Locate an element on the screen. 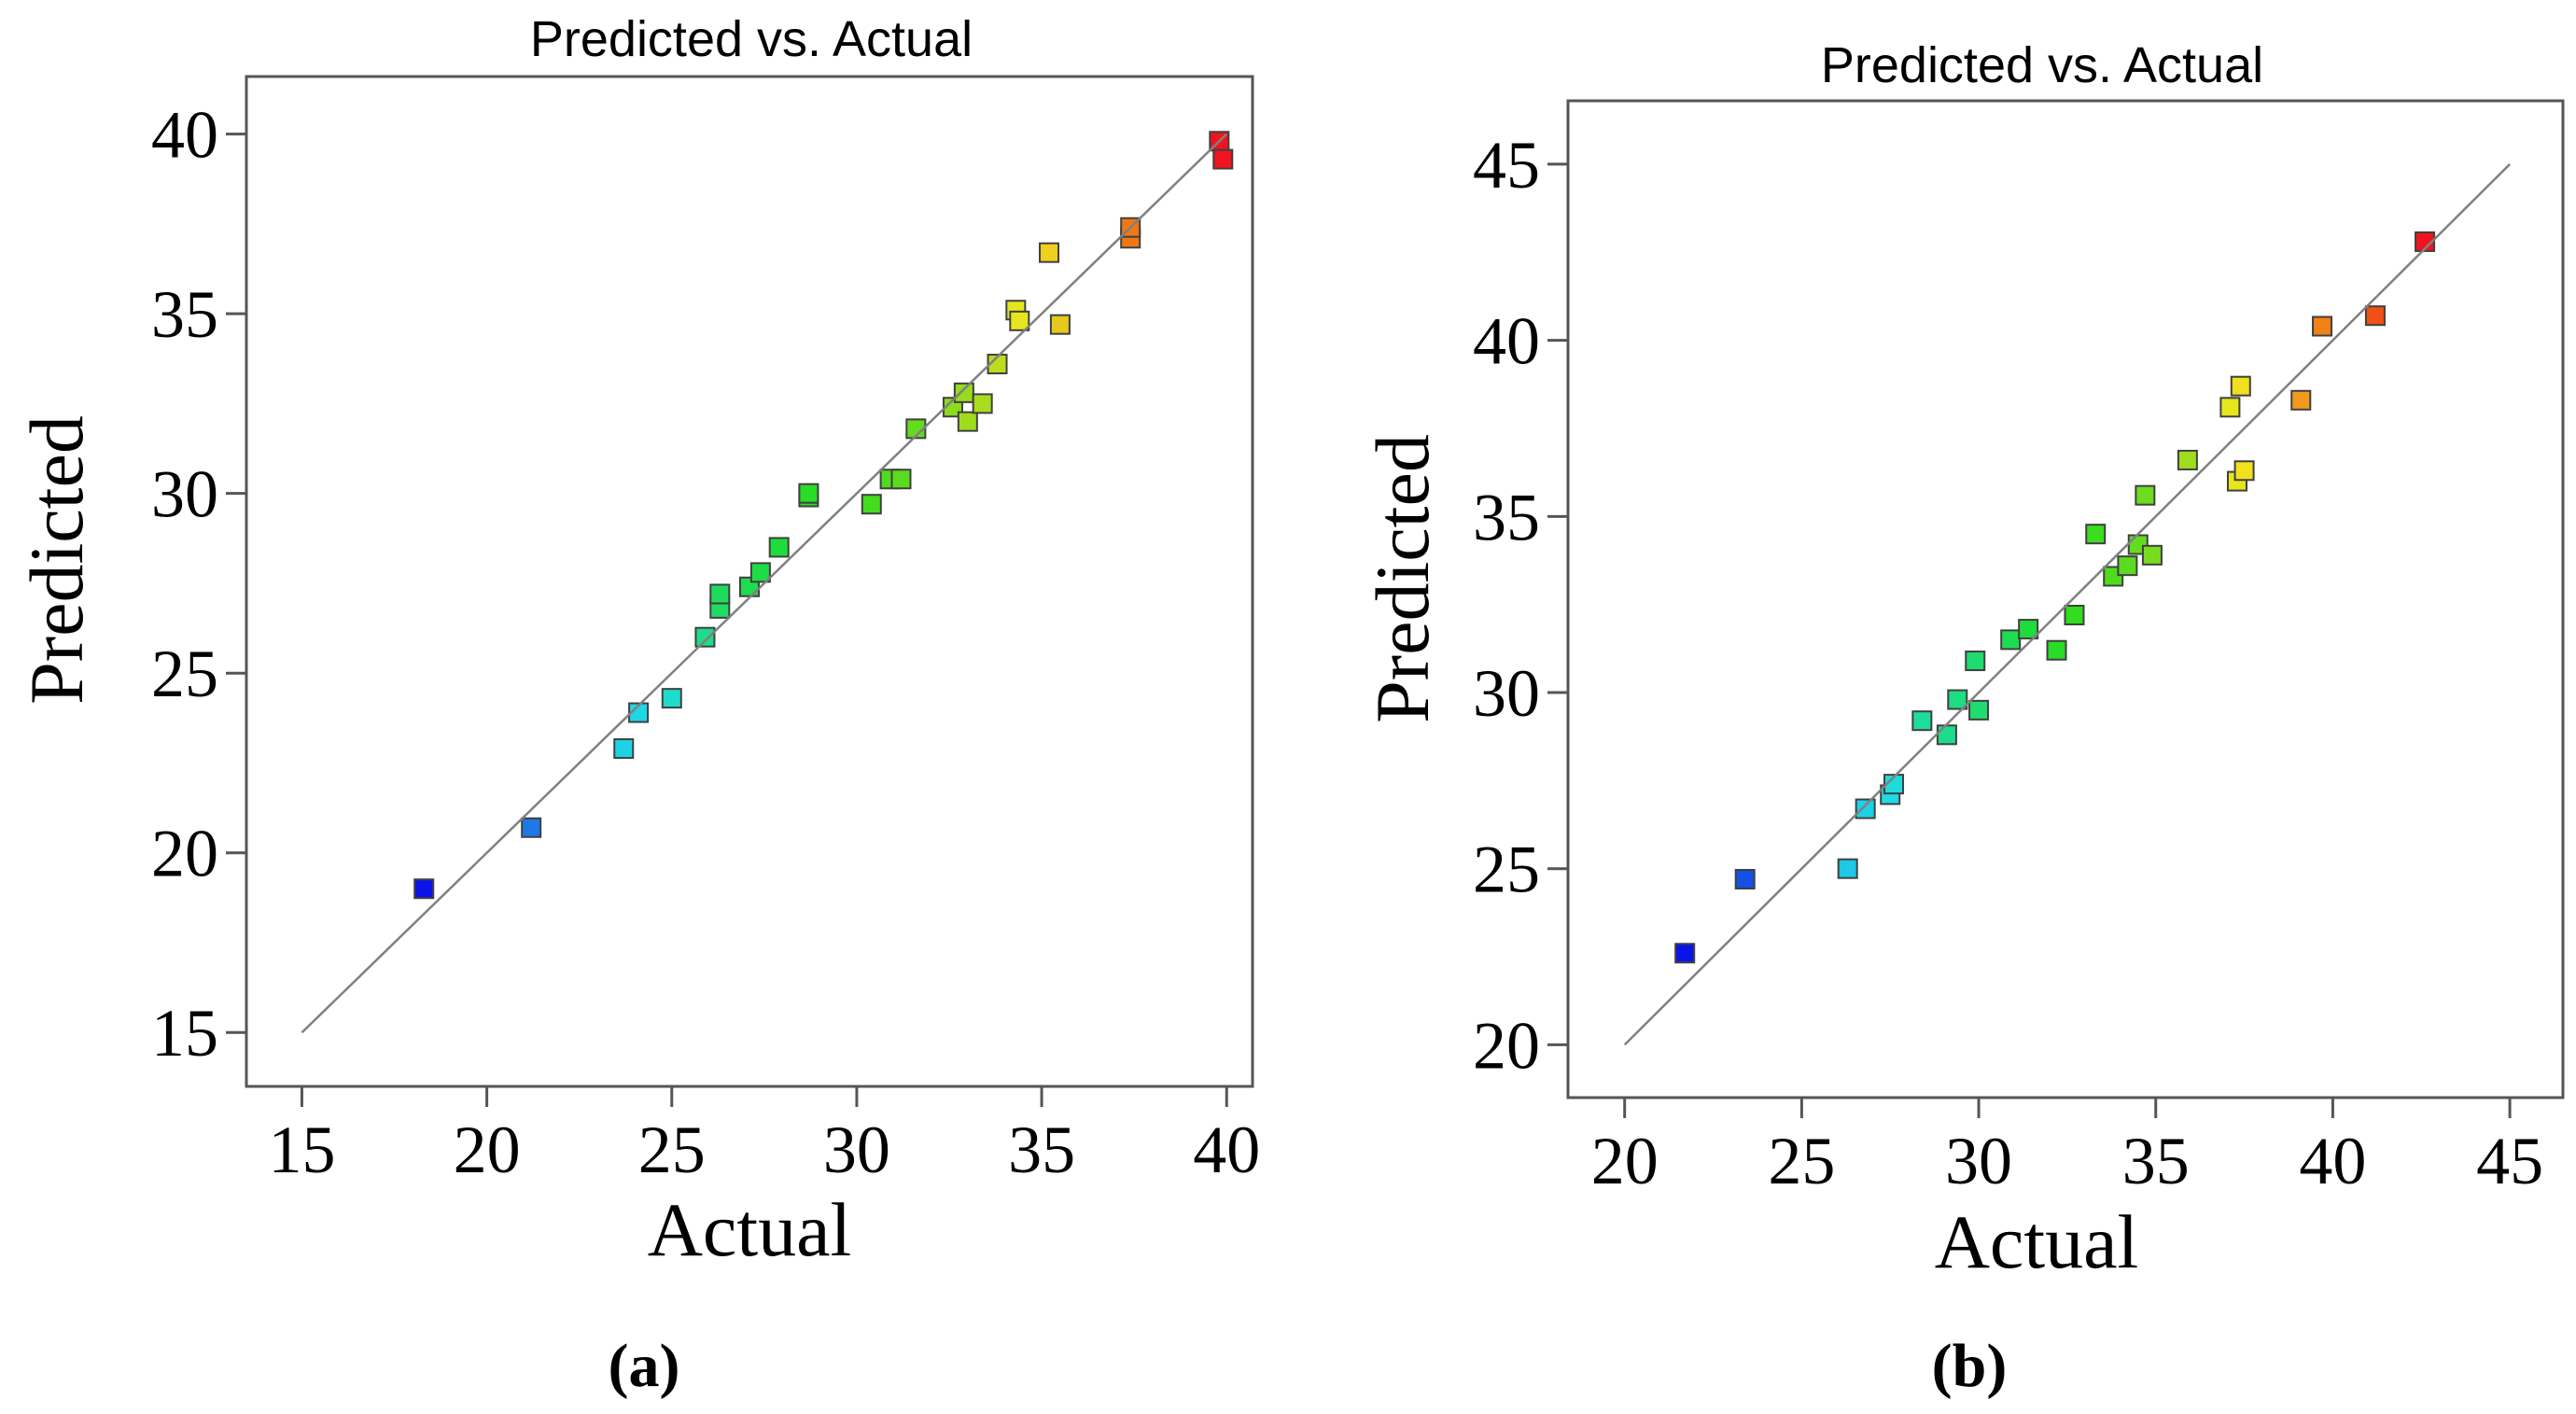  x-tick-label: 15 is located at coordinates (301, 1150).